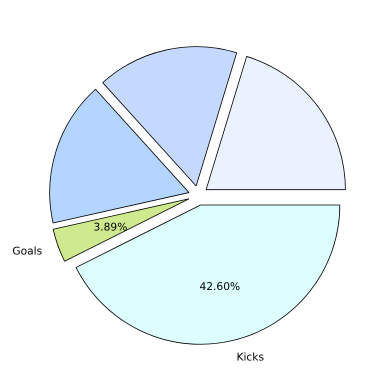  Describe the element at coordinates (250, 357) in the screenshot. I see `slice-label: Kicks` at that location.